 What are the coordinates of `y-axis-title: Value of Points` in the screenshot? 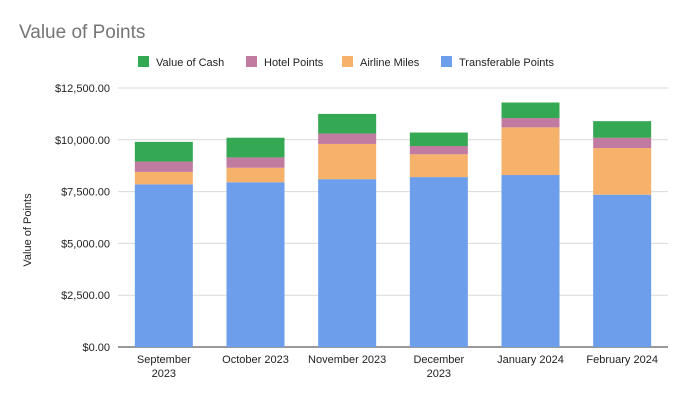 It's located at (28, 230).